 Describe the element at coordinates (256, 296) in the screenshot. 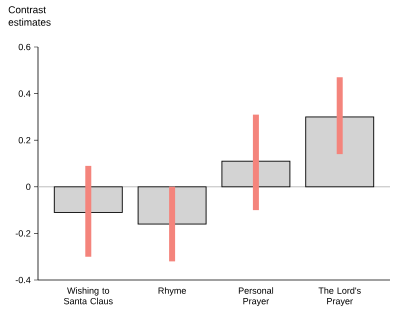

I see `x-tick-label: Personal Prayer` at that location.